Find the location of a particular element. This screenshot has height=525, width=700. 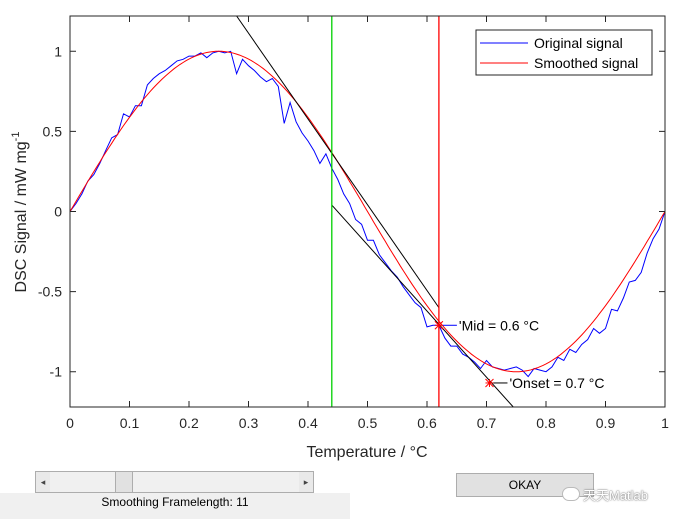

annotation-label-2: 'Onset = 0.7 °C is located at coordinates (556, 383).